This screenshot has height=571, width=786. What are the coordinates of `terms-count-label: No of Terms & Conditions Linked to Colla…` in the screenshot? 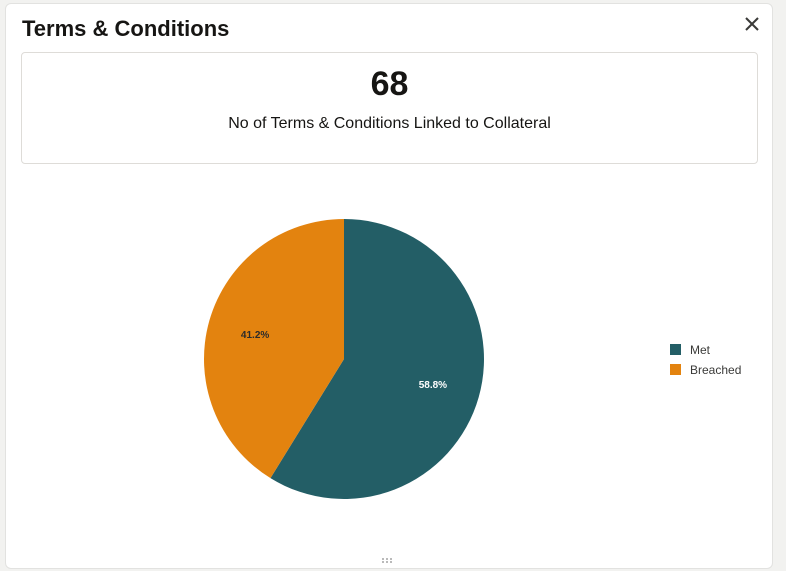 It's located at (389, 123).